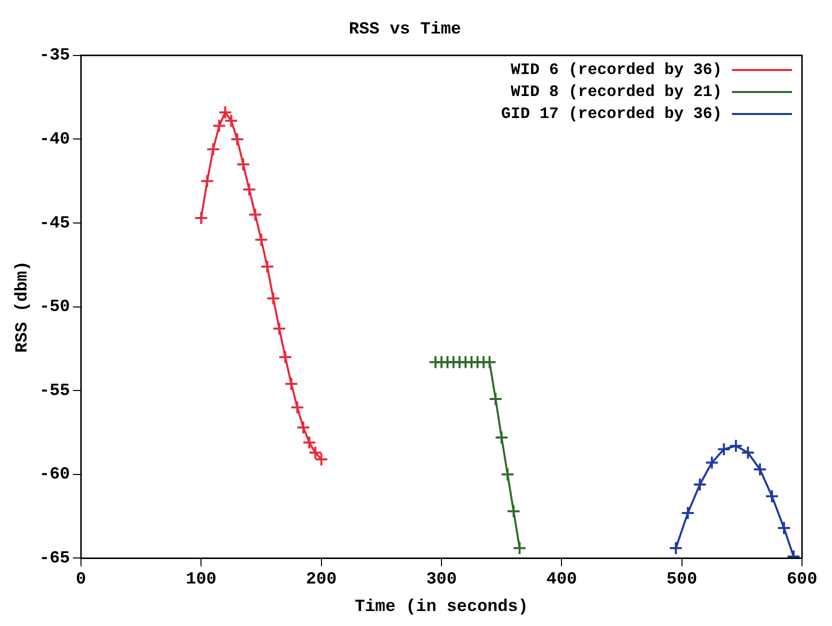 The height and width of the screenshot is (626, 832). I want to click on x-tick-label: 0, so click(81, 580).